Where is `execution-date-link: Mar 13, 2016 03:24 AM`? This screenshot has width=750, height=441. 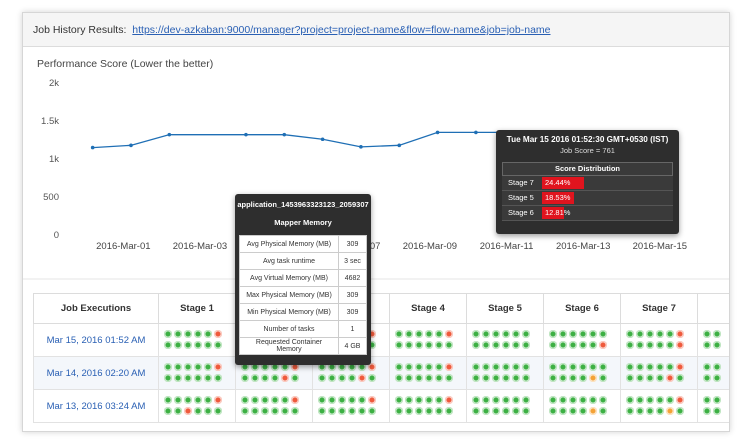 execution-date-link: Mar 13, 2016 03:24 AM is located at coordinates (96, 406).